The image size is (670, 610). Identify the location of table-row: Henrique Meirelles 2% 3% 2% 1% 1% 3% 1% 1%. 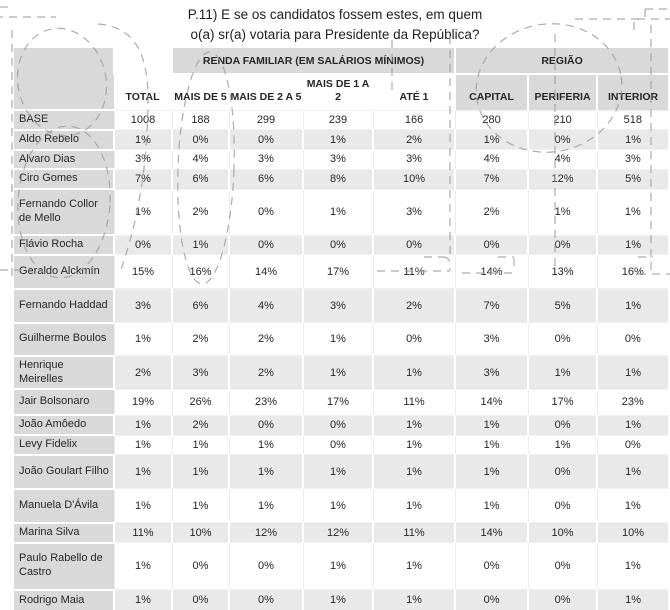
(341, 372).